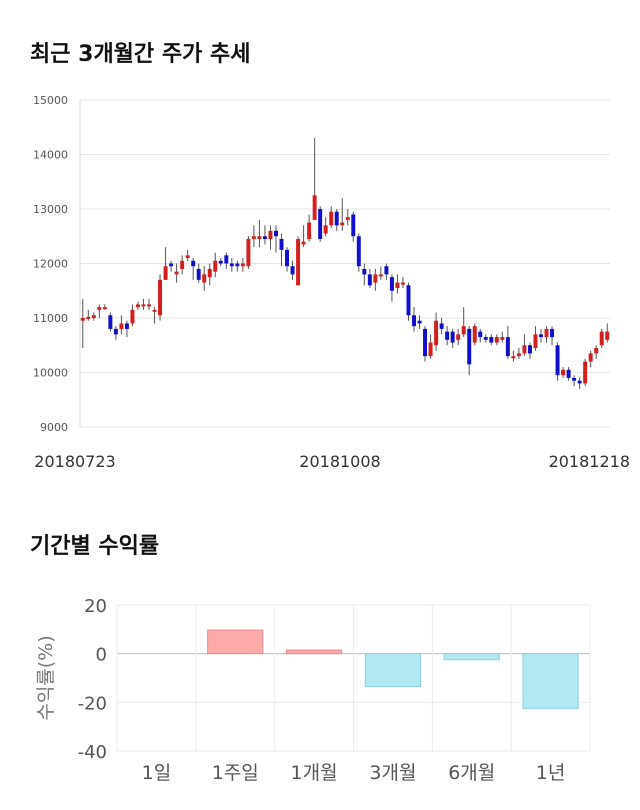 This screenshot has height=810, width=640. I want to click on candle-y-tick-label: 12000, so click(50, 264).